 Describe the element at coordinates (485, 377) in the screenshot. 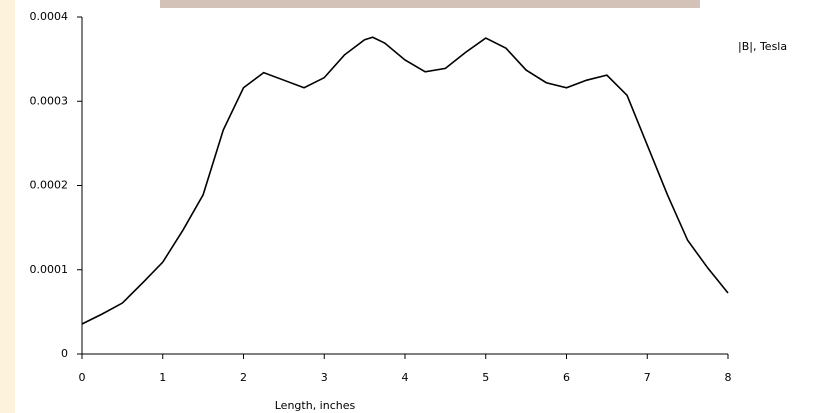

I see `x-tick-label: 5` at that location.